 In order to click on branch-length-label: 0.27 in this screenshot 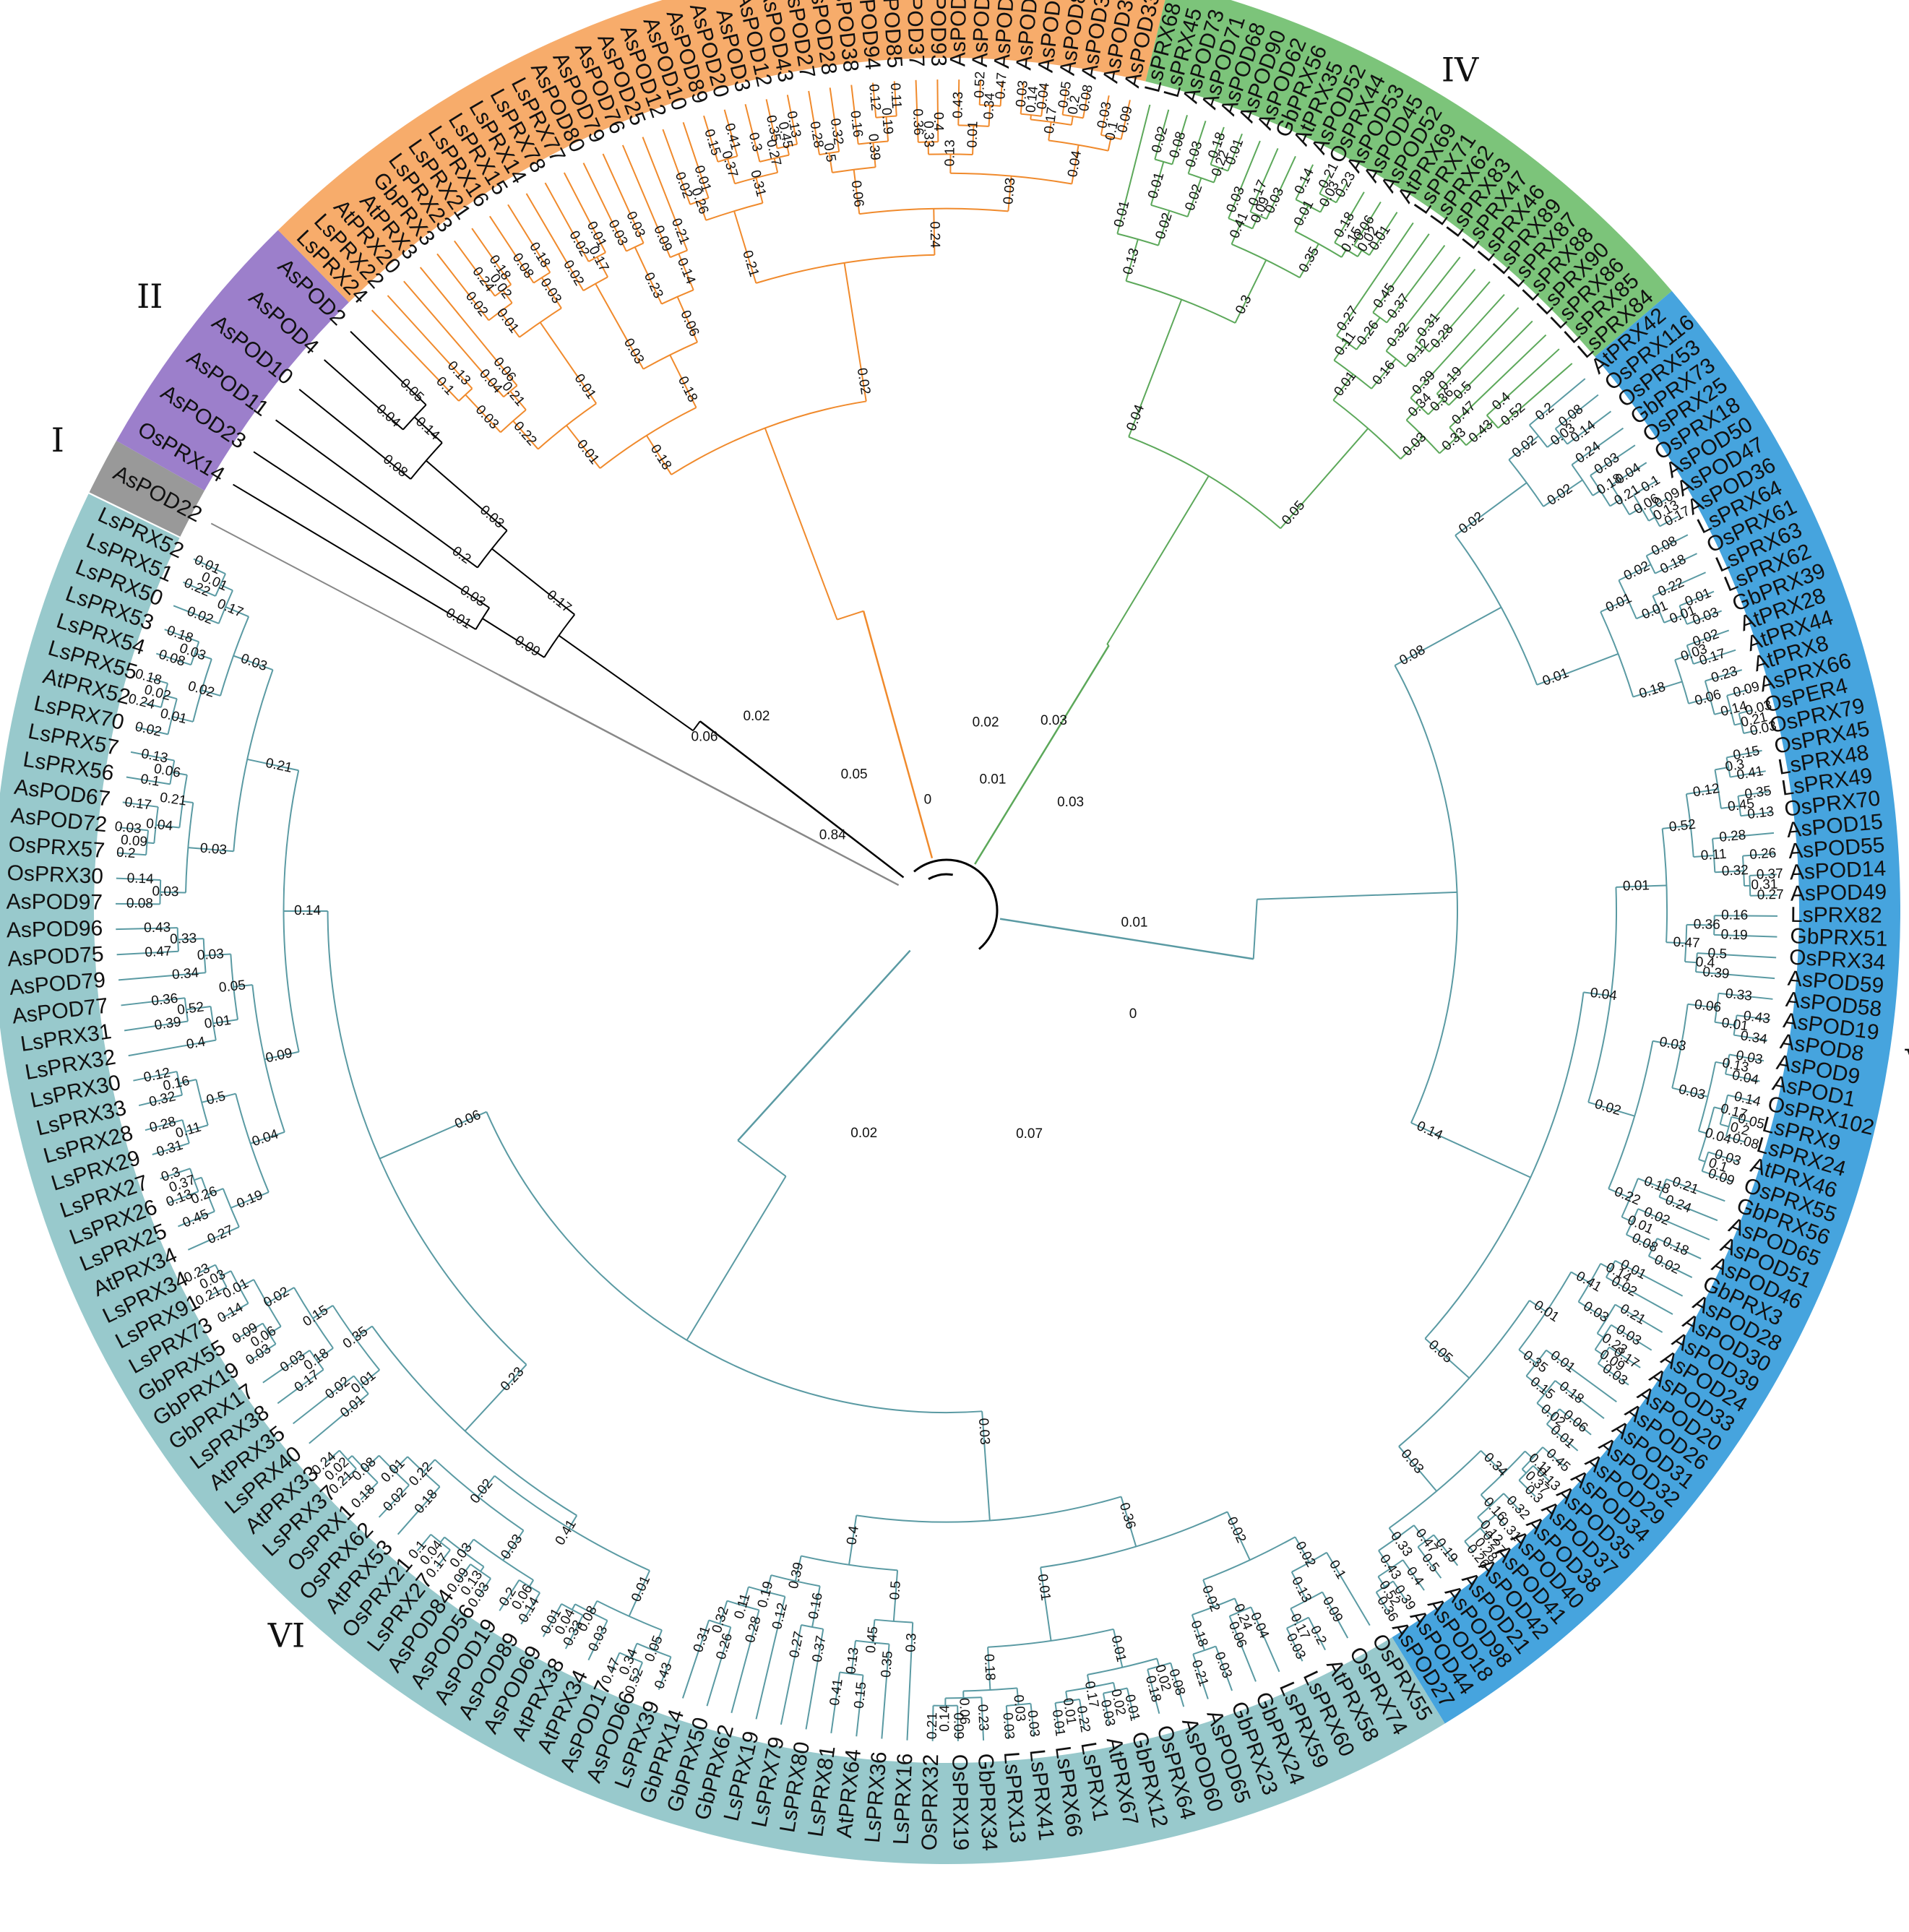, I will do `click(1348, 318)`.